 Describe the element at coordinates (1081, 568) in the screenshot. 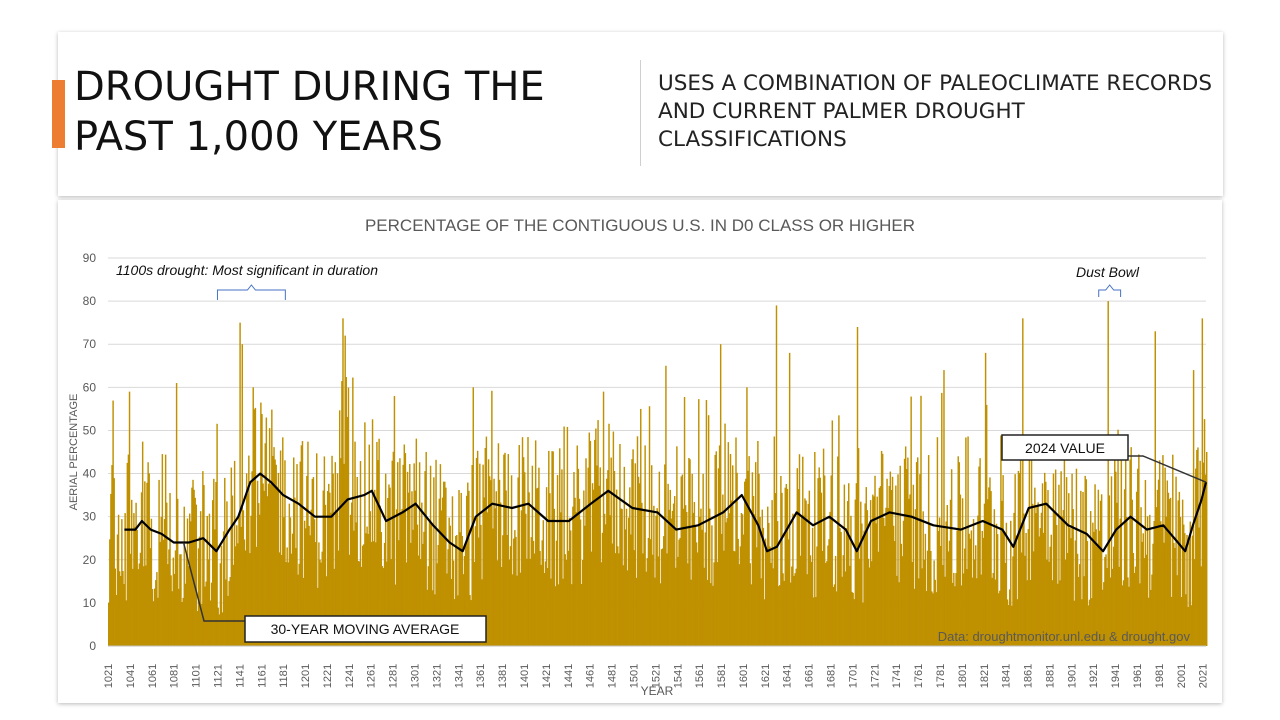

I see `bar-1909` at that location.